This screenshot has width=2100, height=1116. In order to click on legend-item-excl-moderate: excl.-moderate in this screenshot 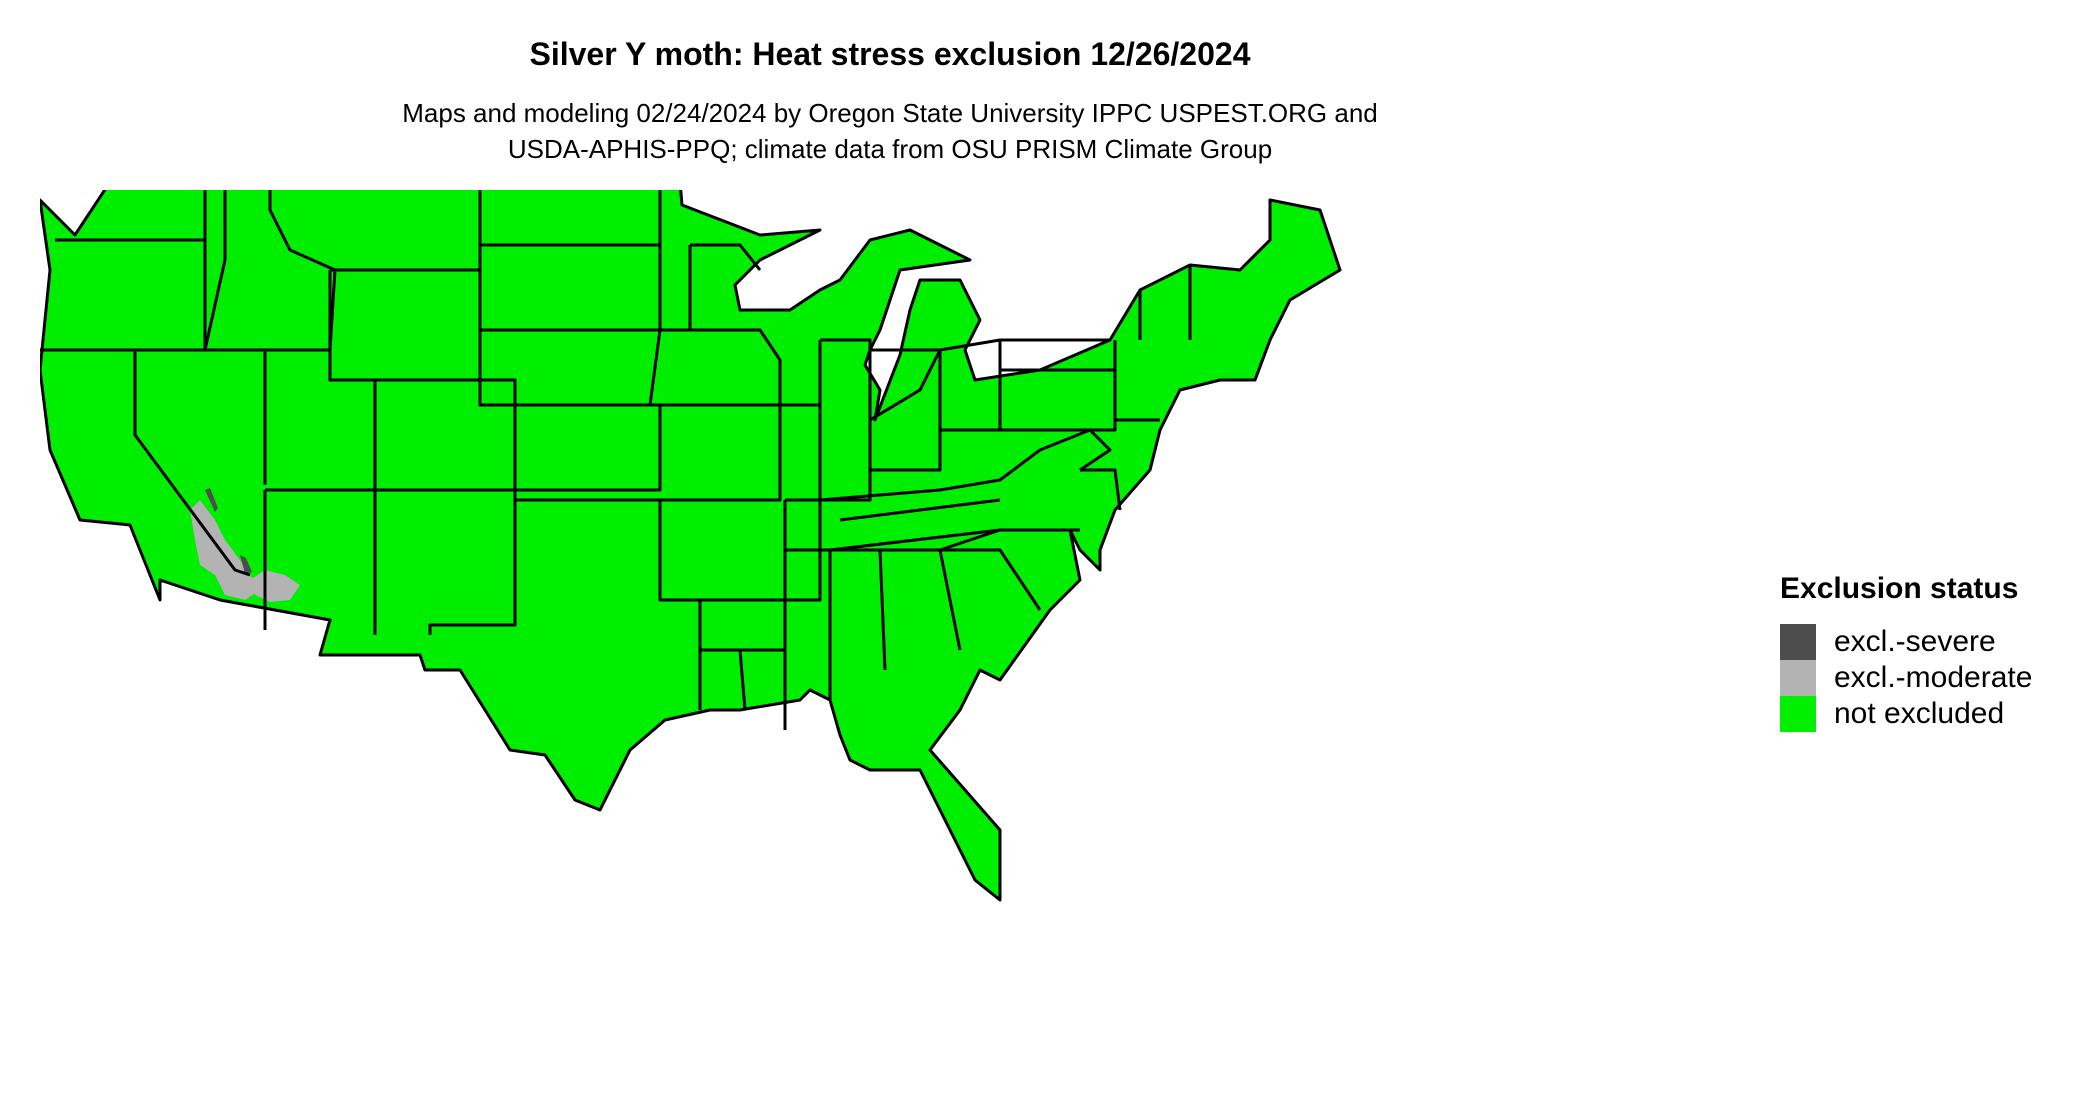, I will do `click(1906, 678)`.